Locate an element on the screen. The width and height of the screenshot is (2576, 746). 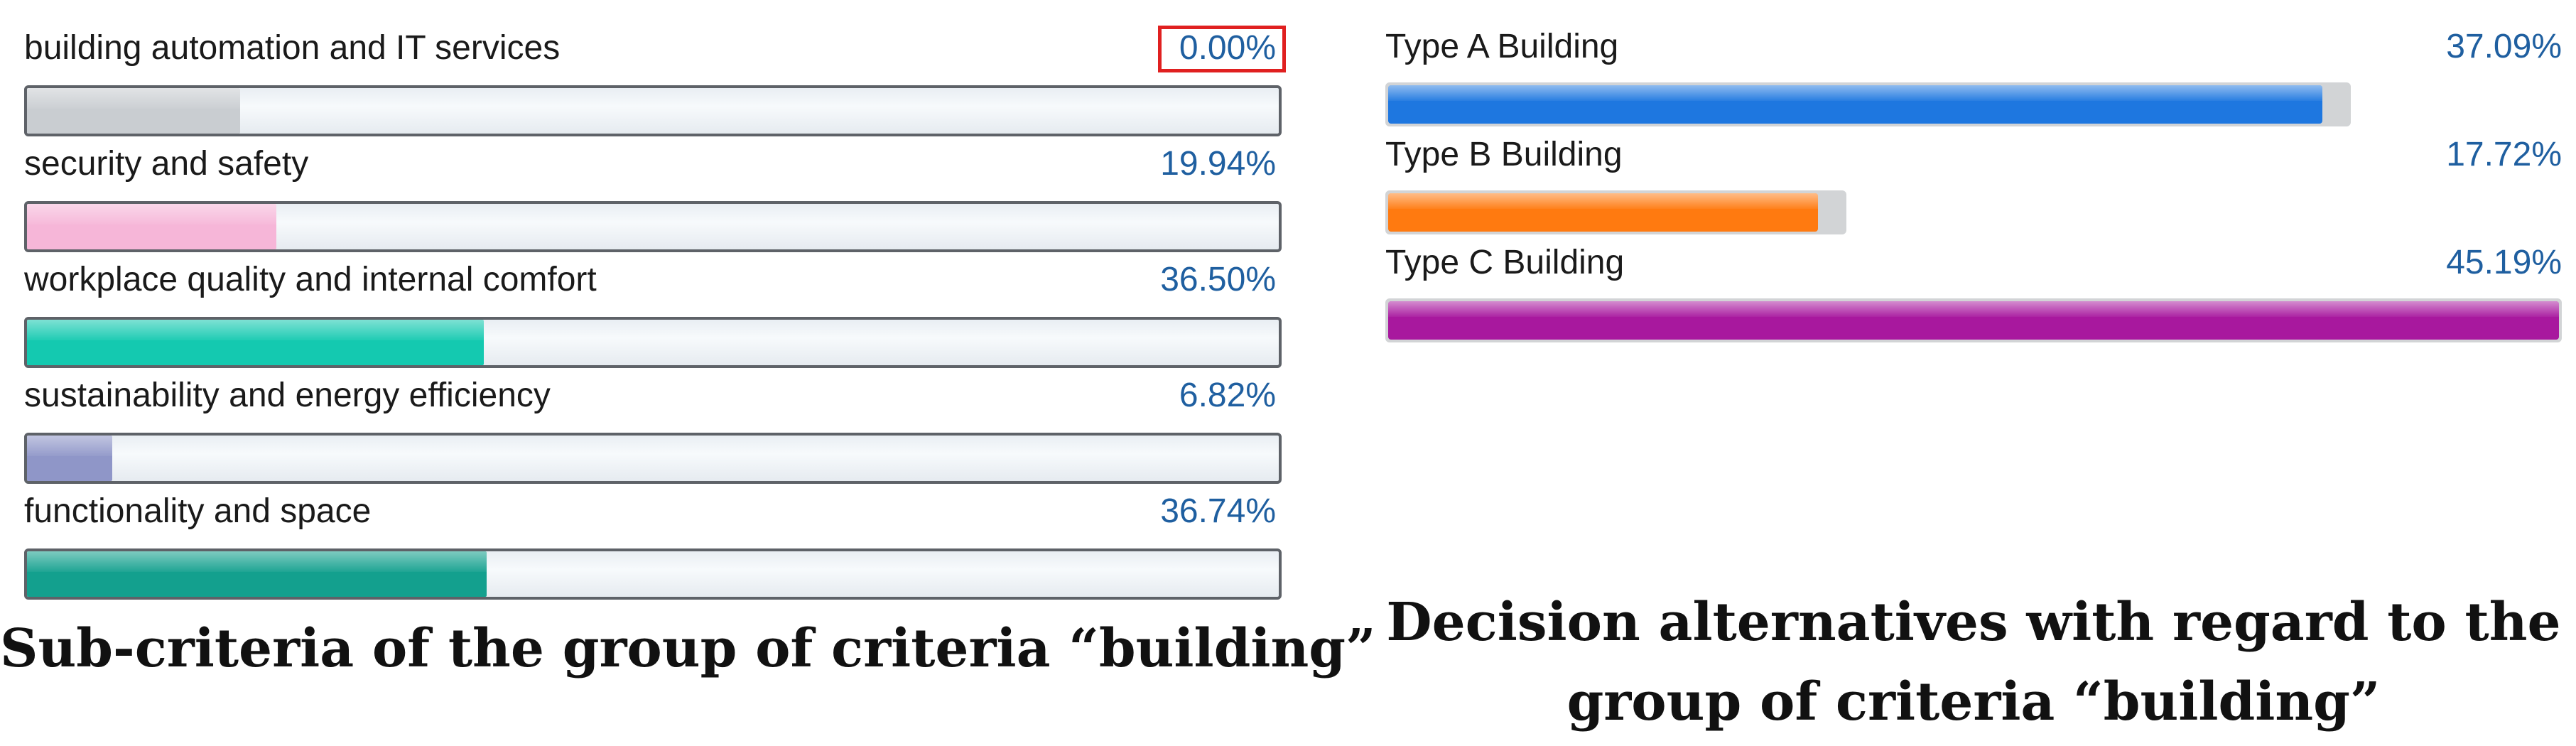
criterion-value: 36.74% is located at coordinates (1218, 511).